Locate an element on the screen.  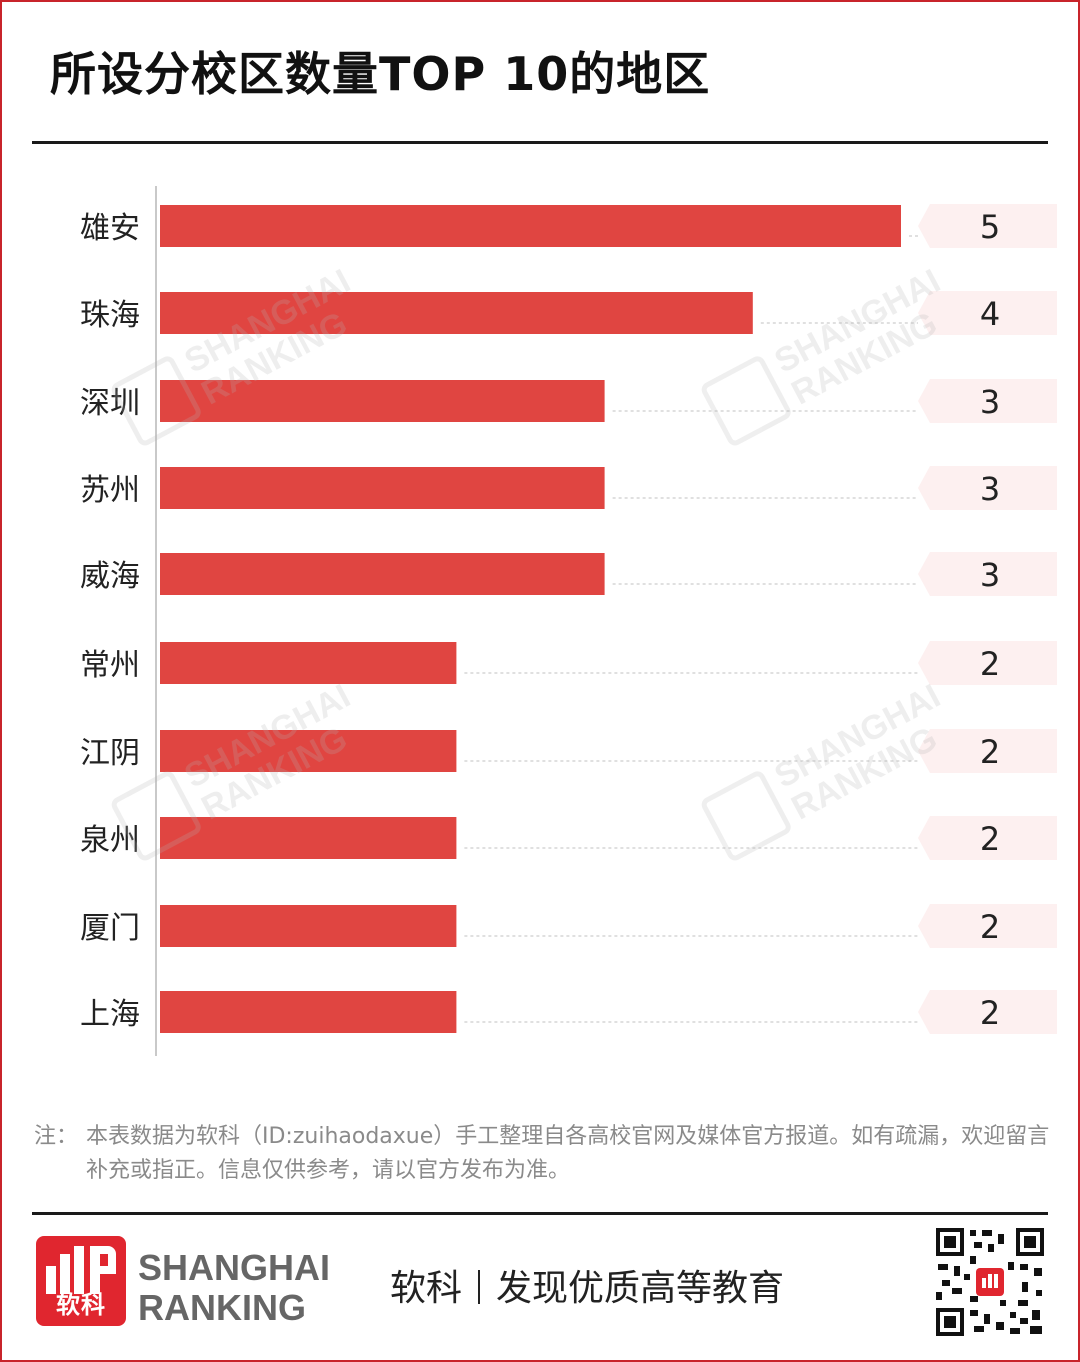
value-label: 4 is located at coordinates (990, 314).